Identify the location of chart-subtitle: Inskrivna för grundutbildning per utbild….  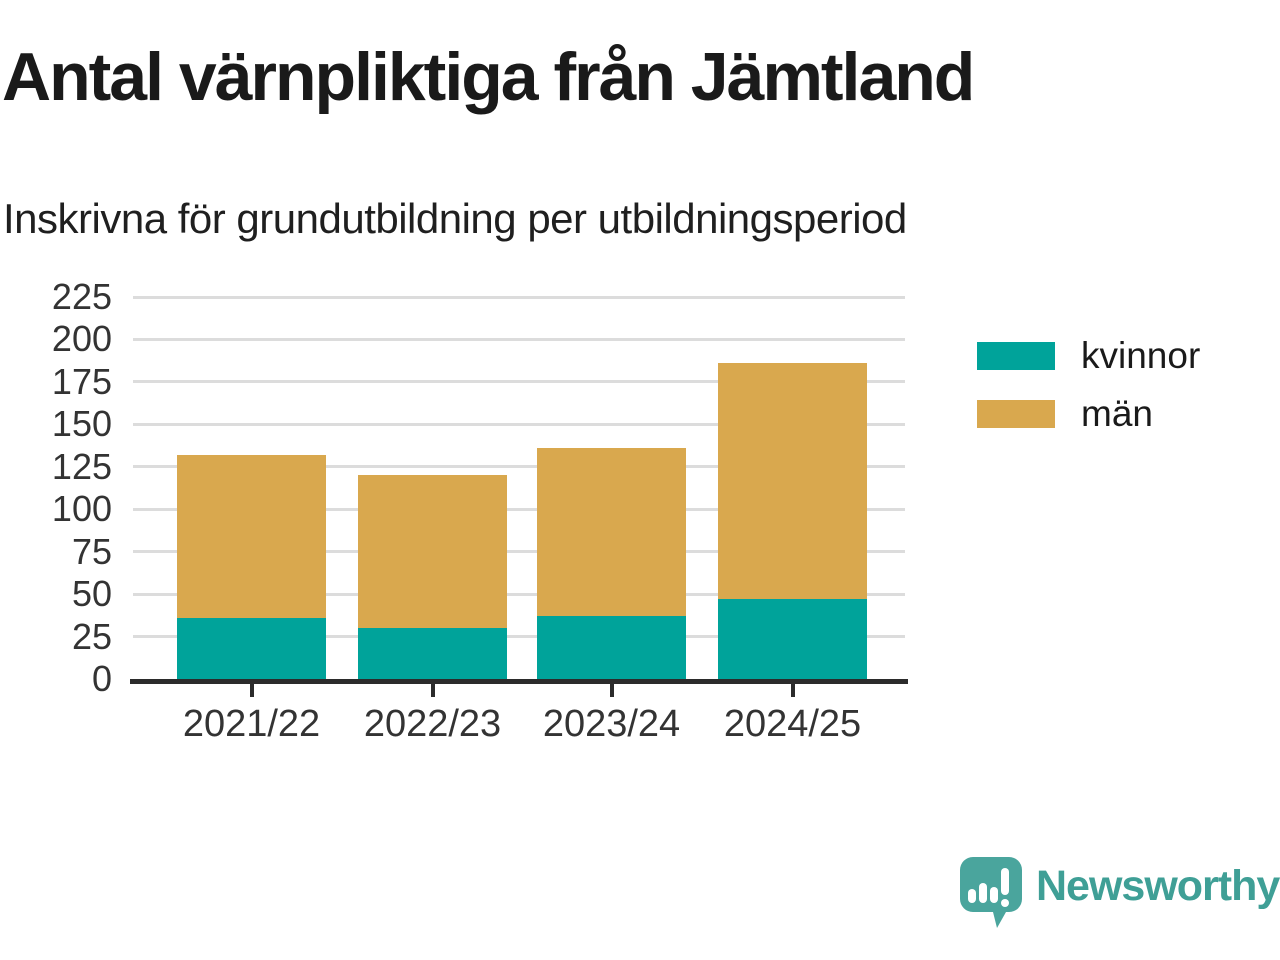
(455, 218).